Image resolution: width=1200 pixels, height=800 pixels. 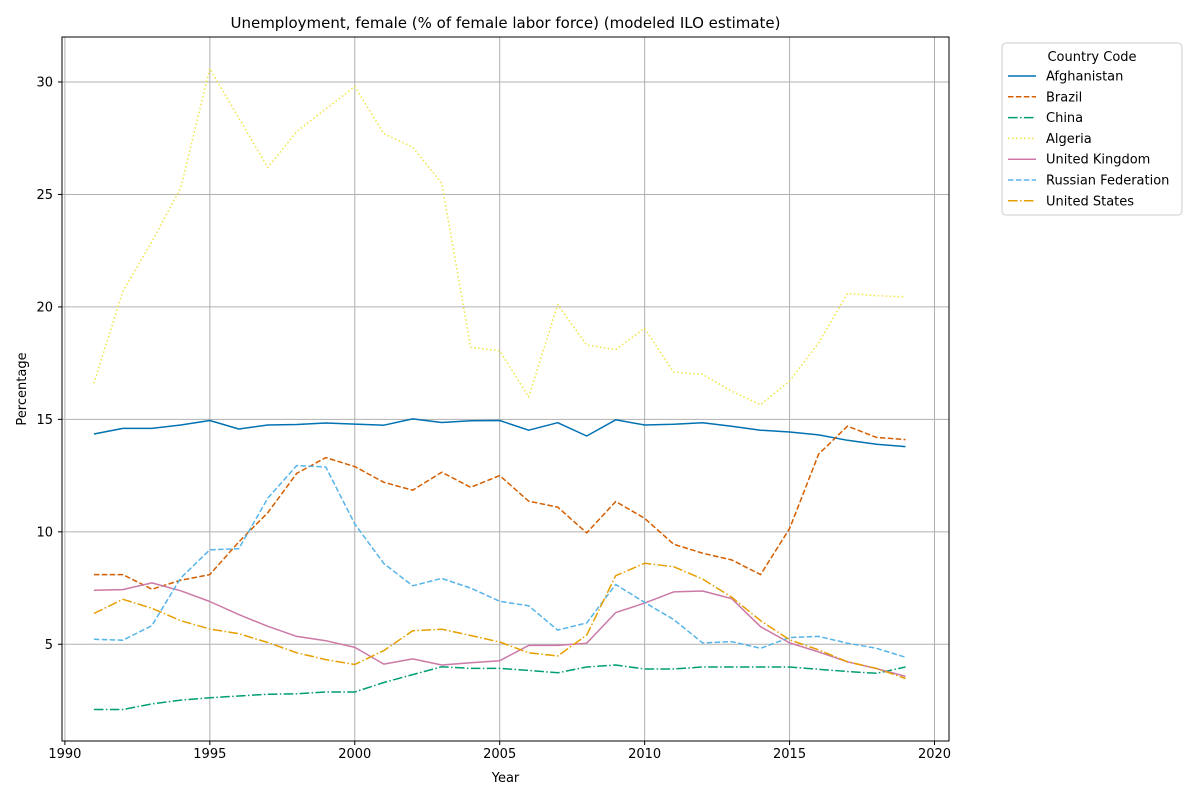 What do you see at coordinates (49, 645) in the screenshot?
I see `y-tick-label: 5` at bounding box center [49, 645].